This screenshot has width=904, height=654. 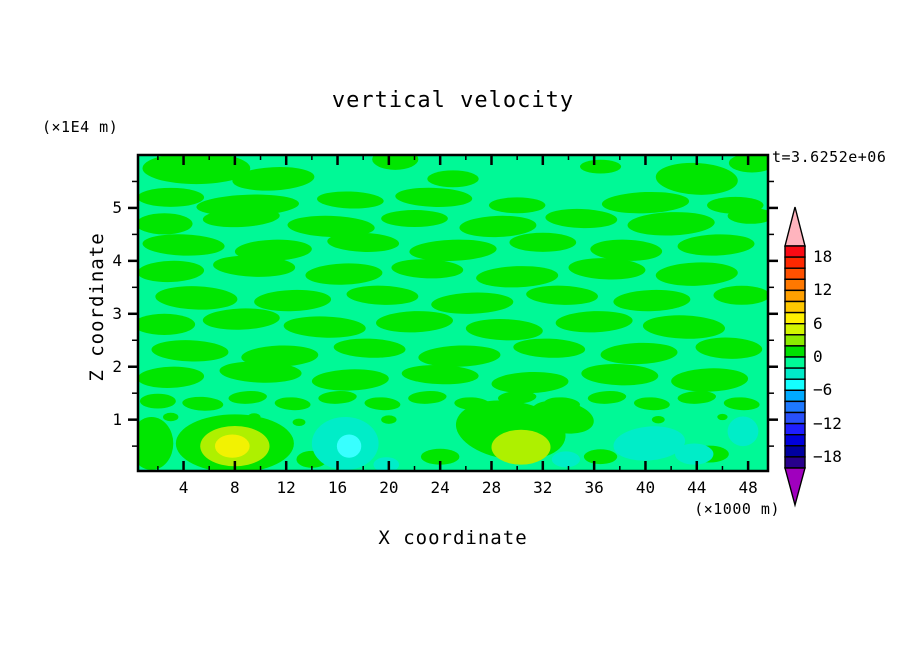 I want to click on plot-title: vertical velocity, so click(x=453, y=100).